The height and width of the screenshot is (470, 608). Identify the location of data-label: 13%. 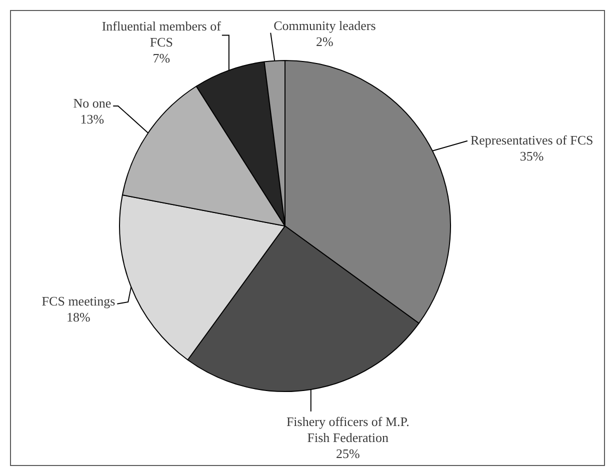
(92, 118).